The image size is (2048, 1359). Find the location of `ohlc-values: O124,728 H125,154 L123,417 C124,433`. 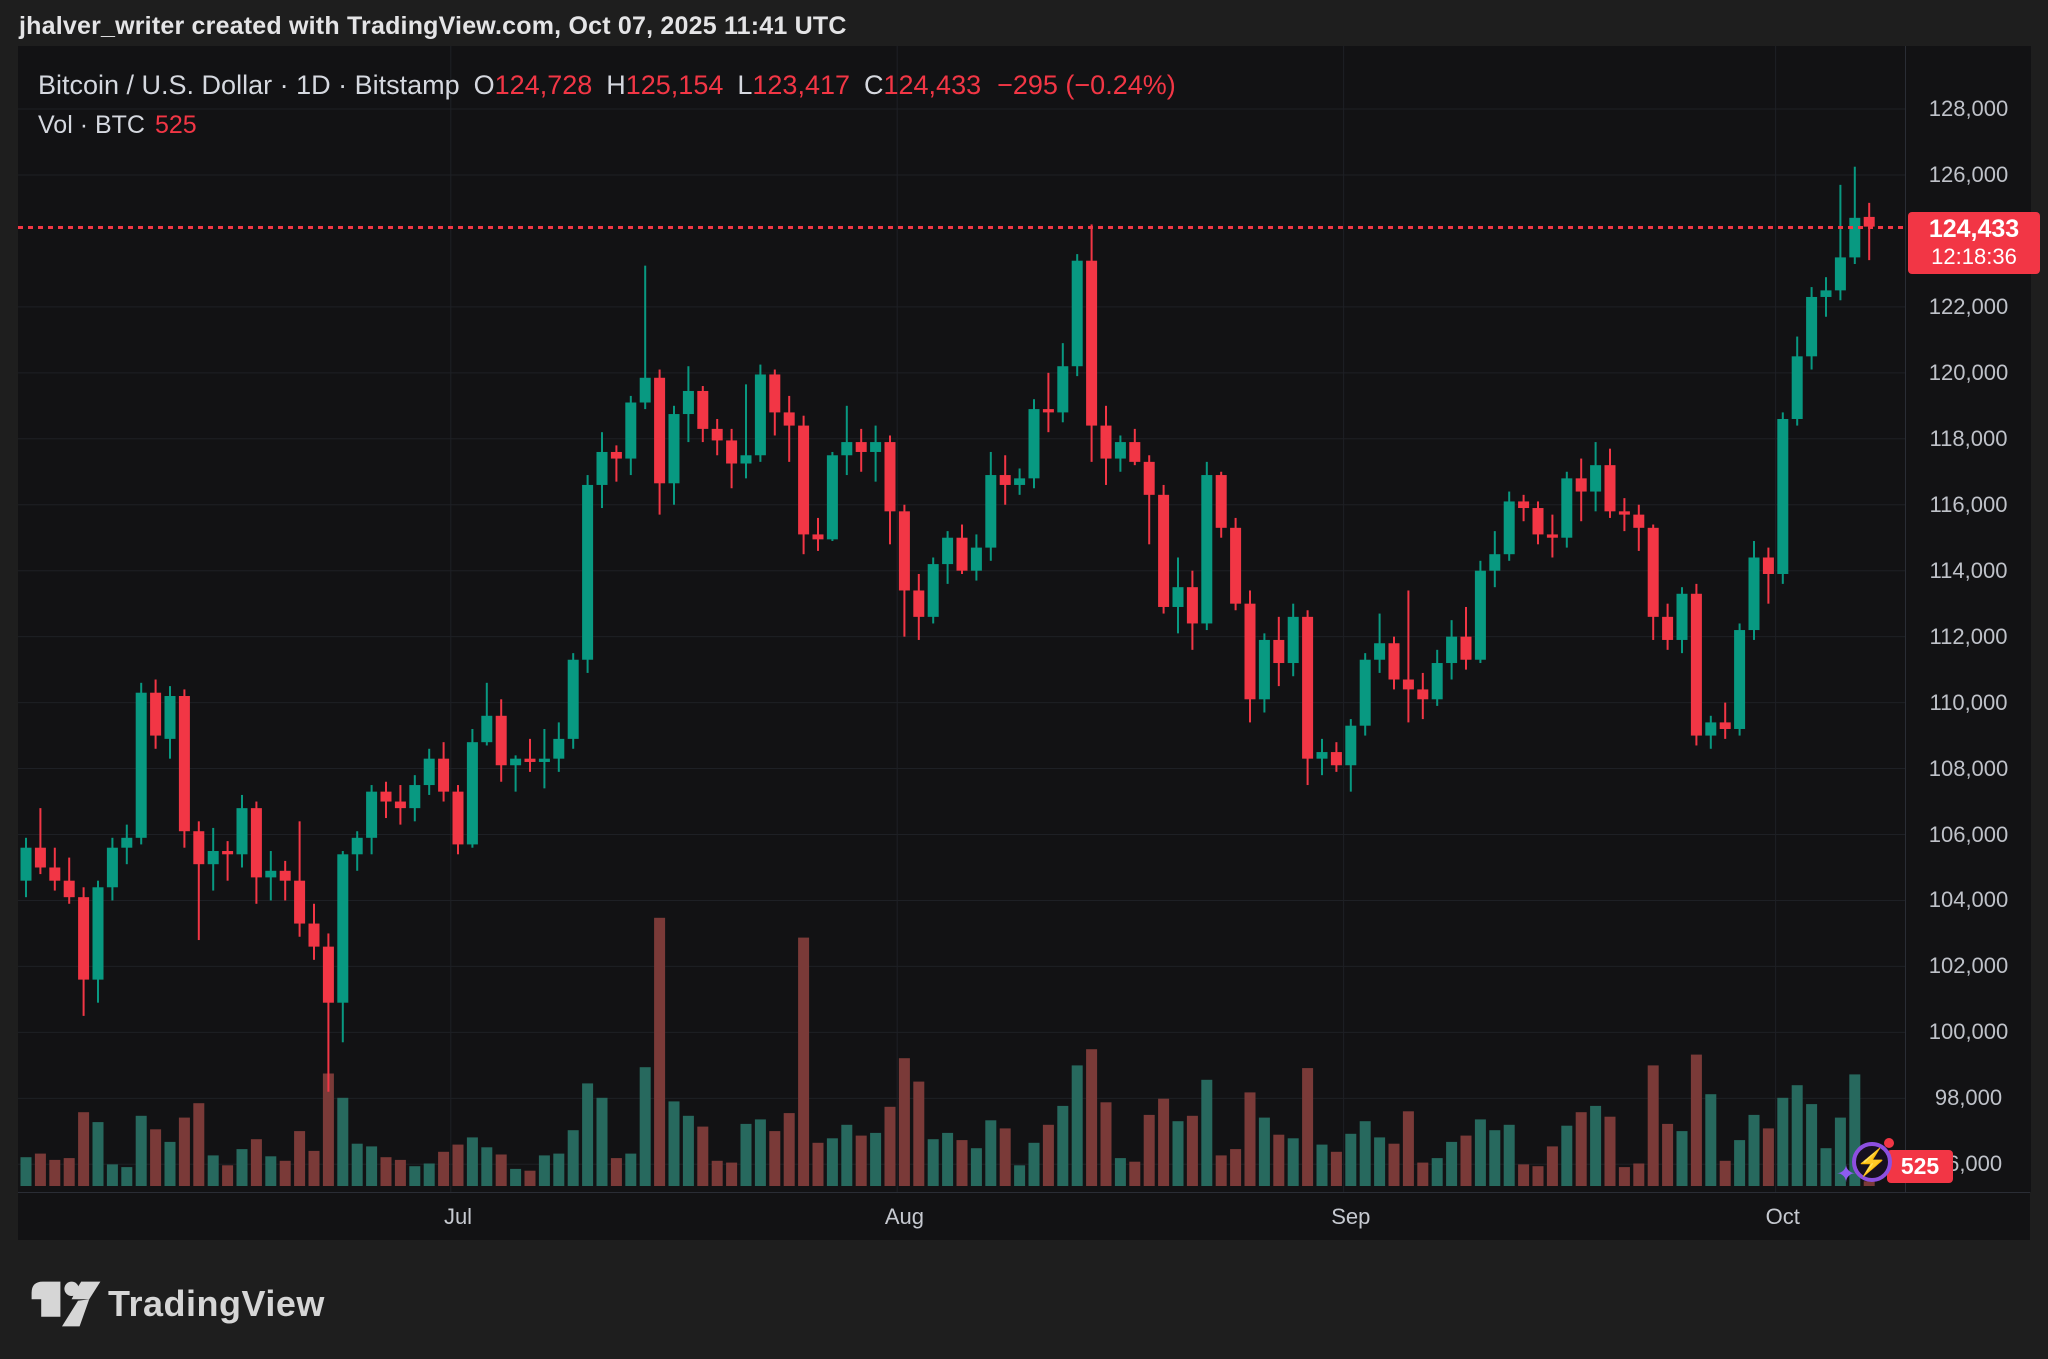

ohlc-values: O124,728 H125,154 L123,417 C124,433 is located at coordinates (720, 85).